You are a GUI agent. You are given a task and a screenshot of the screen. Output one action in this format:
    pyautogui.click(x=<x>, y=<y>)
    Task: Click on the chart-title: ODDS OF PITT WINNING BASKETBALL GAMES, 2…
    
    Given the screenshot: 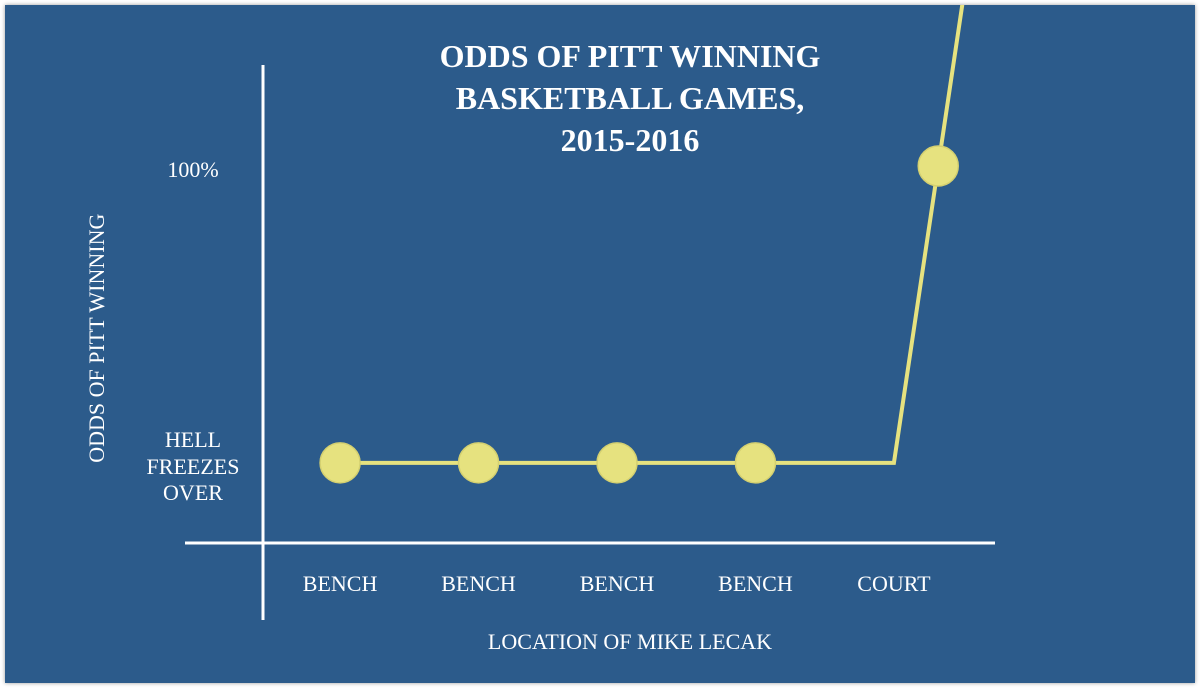 What is the action you would take?
    pyautogui.click(x=630, y=98)
    